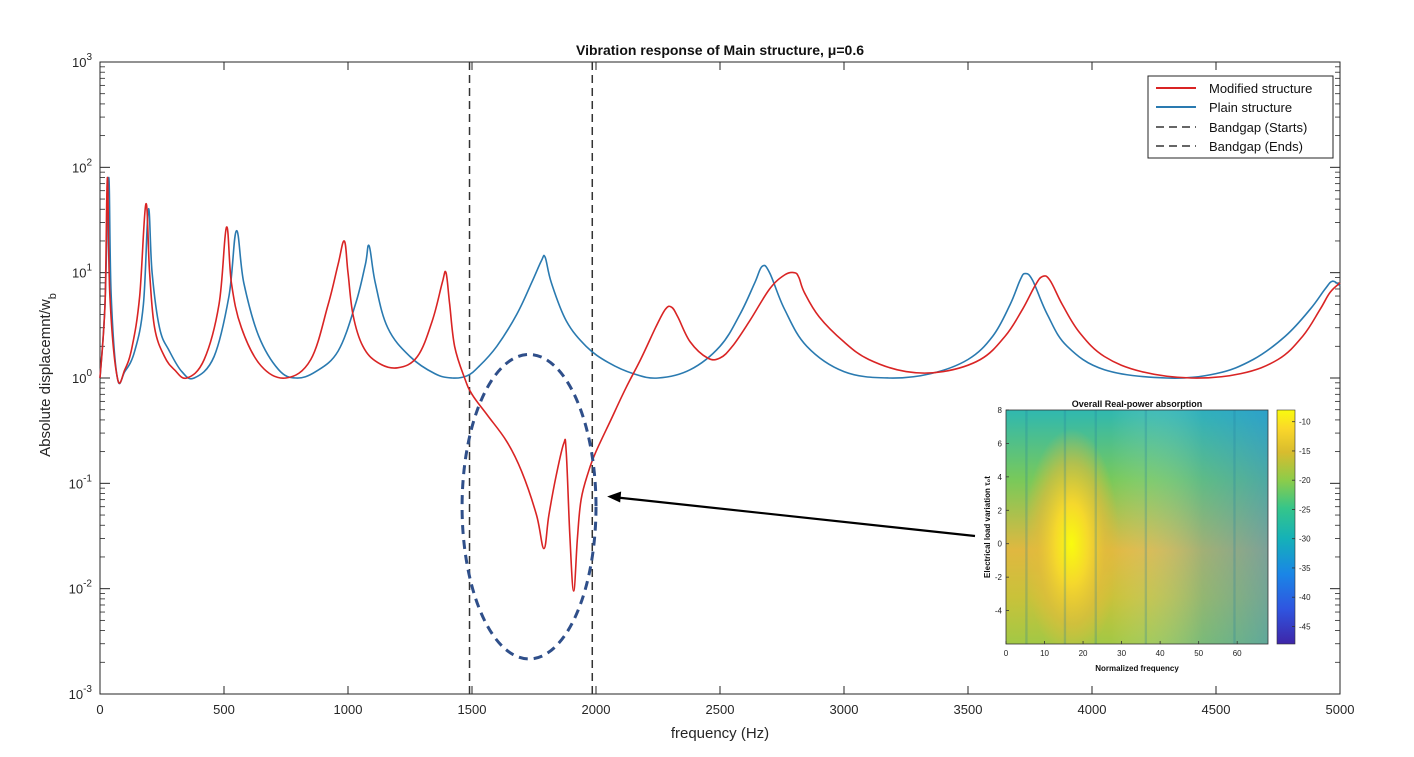 Image resolution: width=1414 pixels, height=757 pixels. I want to click on y-tick-label: 10⁰, so click(82, 377).